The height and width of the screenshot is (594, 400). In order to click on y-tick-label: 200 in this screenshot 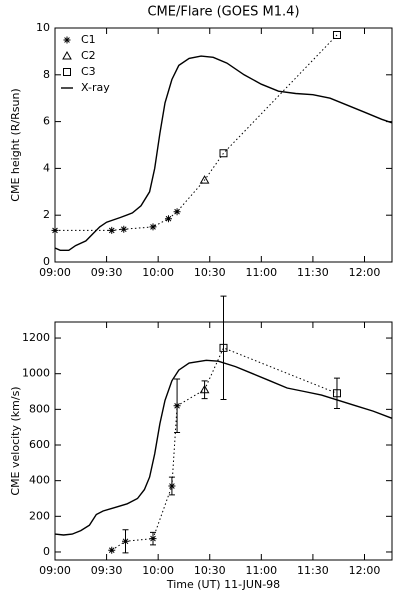, I will do `click(39, 515)`.